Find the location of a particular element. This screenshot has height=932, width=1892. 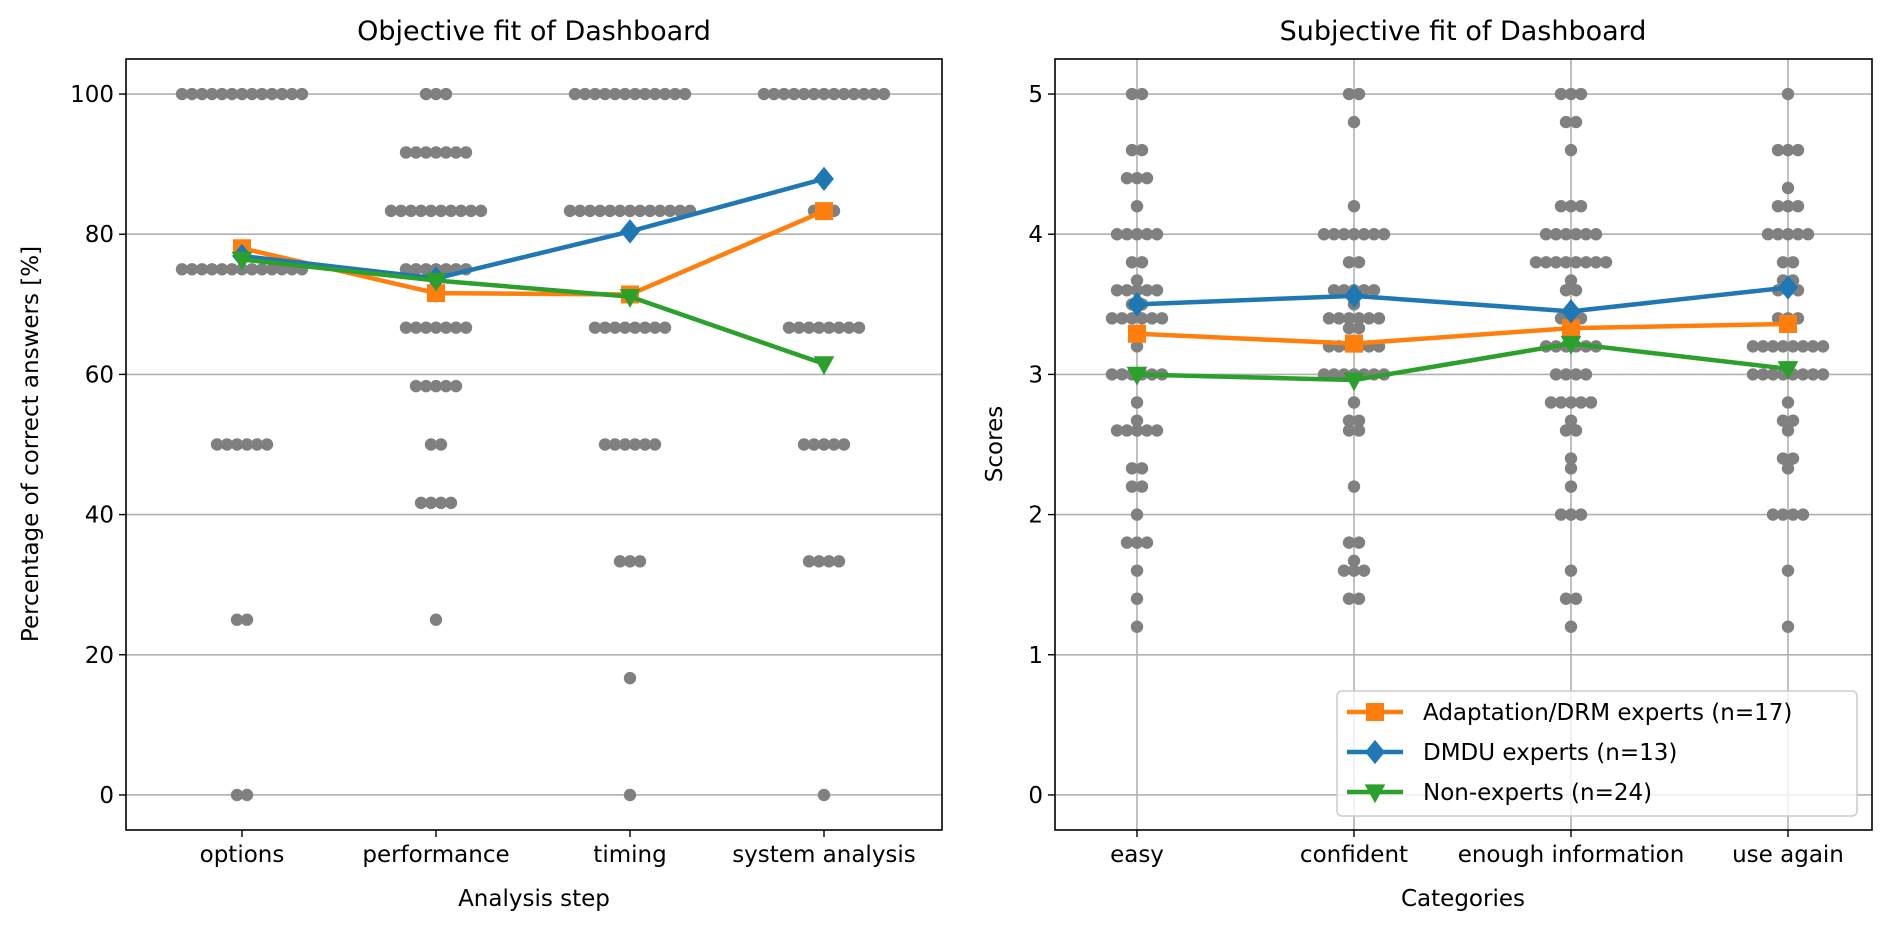

legend-label-1: DMDU experts (n=13) is located at coordinates (1550, 753).